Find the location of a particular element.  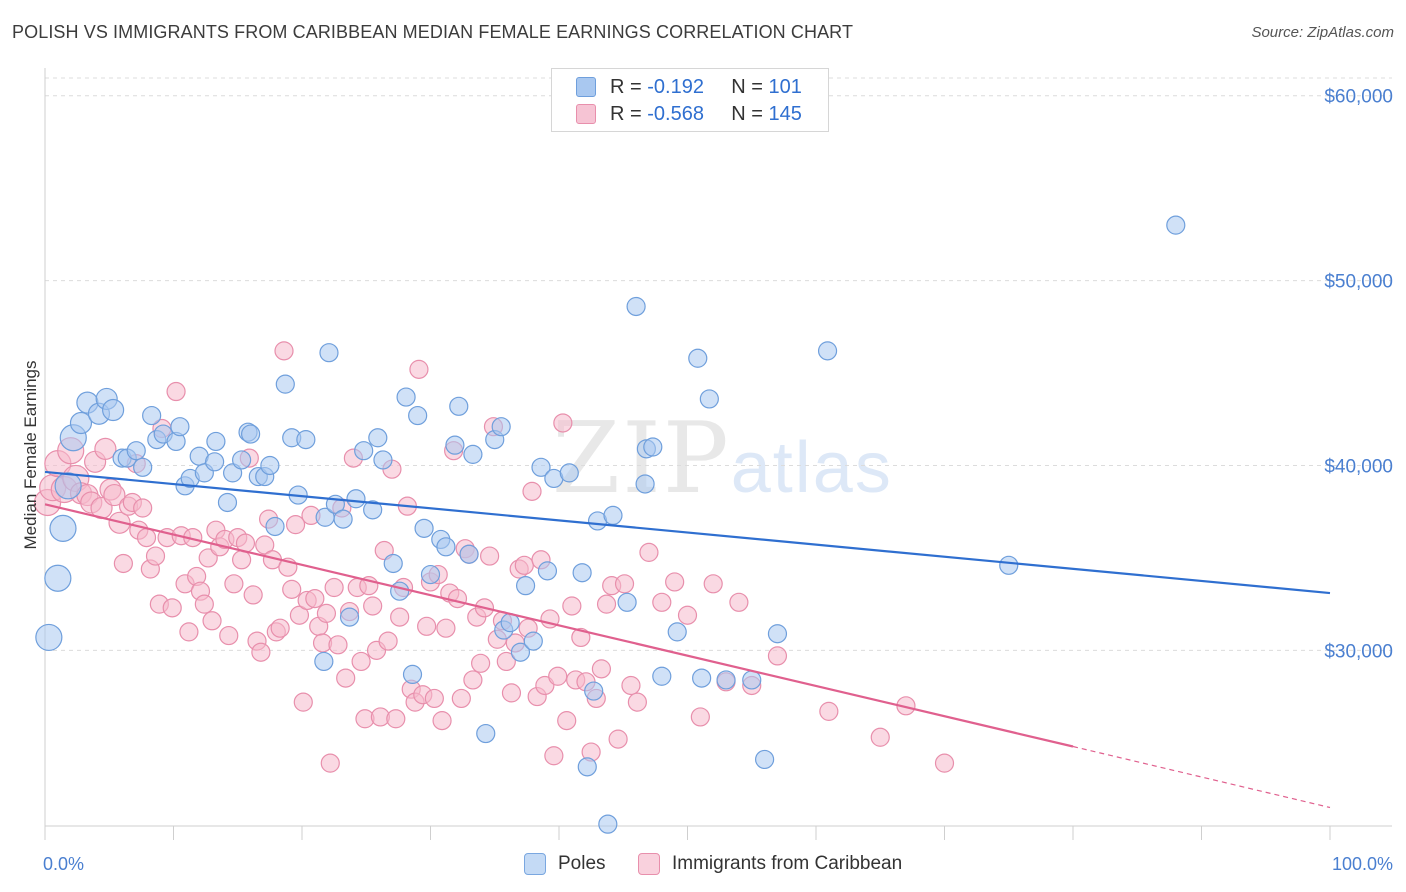

bottom-legend-caribbean: Immigrants from Caribbean is located at coordinates (770, 864).